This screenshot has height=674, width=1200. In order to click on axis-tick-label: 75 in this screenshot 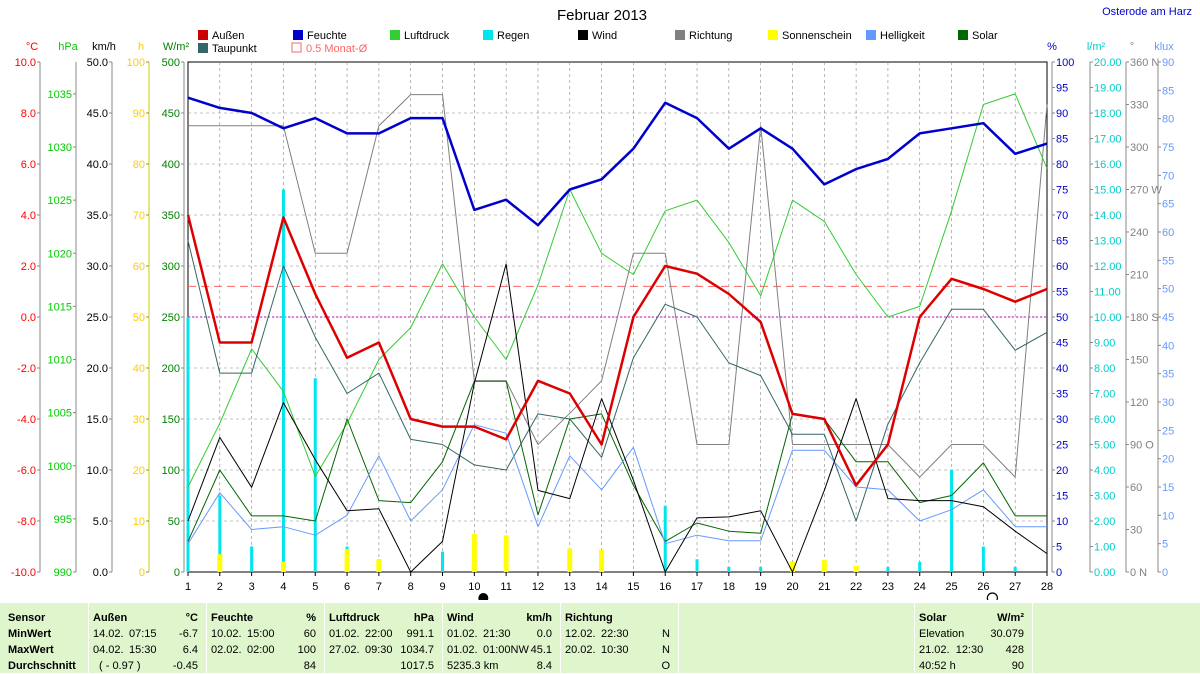, I will do `click(1062, 191)`.